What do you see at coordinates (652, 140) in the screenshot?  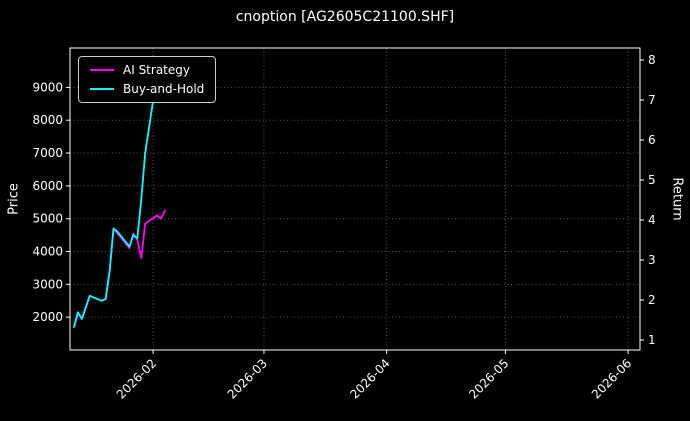 I see `return-tick-label: 6` at bounding box center [652, 140].